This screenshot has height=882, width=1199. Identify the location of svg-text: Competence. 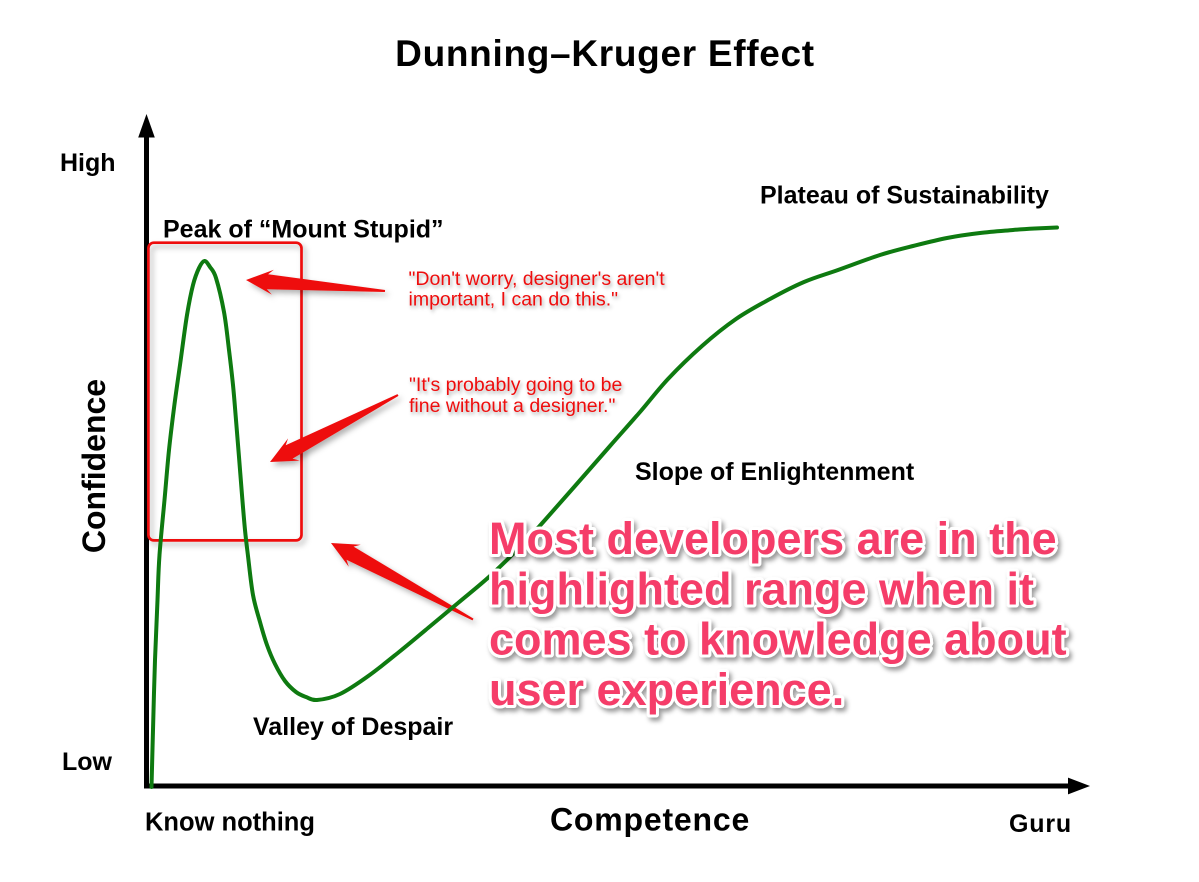
(650, 819).